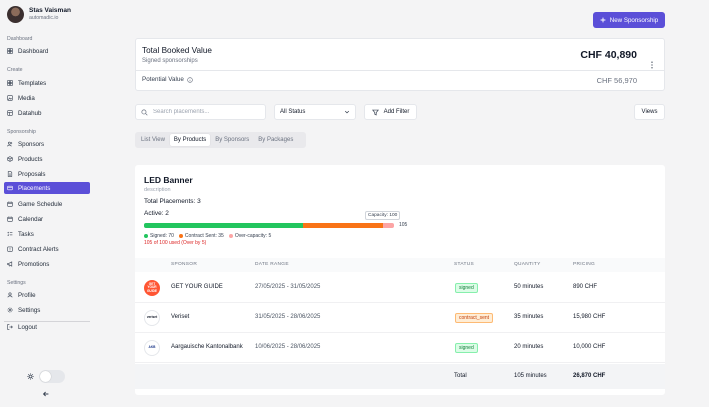 Image resolution: width=709 pixels, height=407 pixels. I want to click on views-button: Views, so click(649, 112).